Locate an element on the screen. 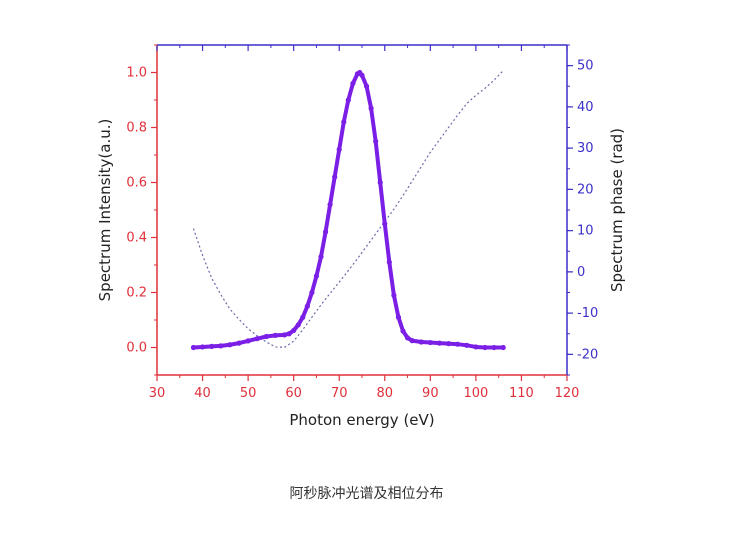 The width and height of the screenshot is (733, 543). x-tick-label: 30 is located at coordinates (157, 393).